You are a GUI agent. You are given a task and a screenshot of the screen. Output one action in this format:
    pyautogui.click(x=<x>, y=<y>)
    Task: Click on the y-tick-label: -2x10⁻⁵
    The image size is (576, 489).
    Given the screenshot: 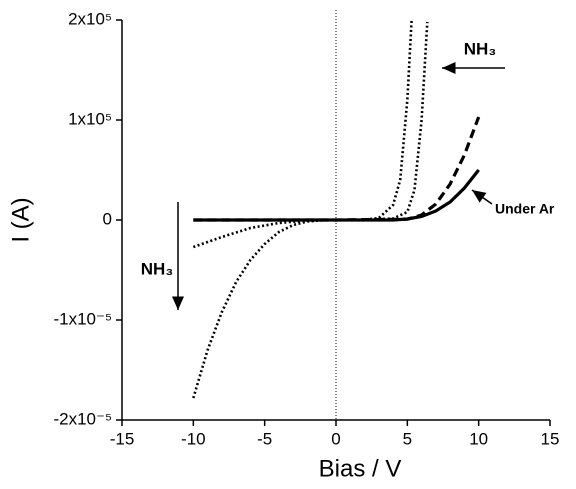 What is the action you would take?
    pyautogui.click(x=82, y=418)
    